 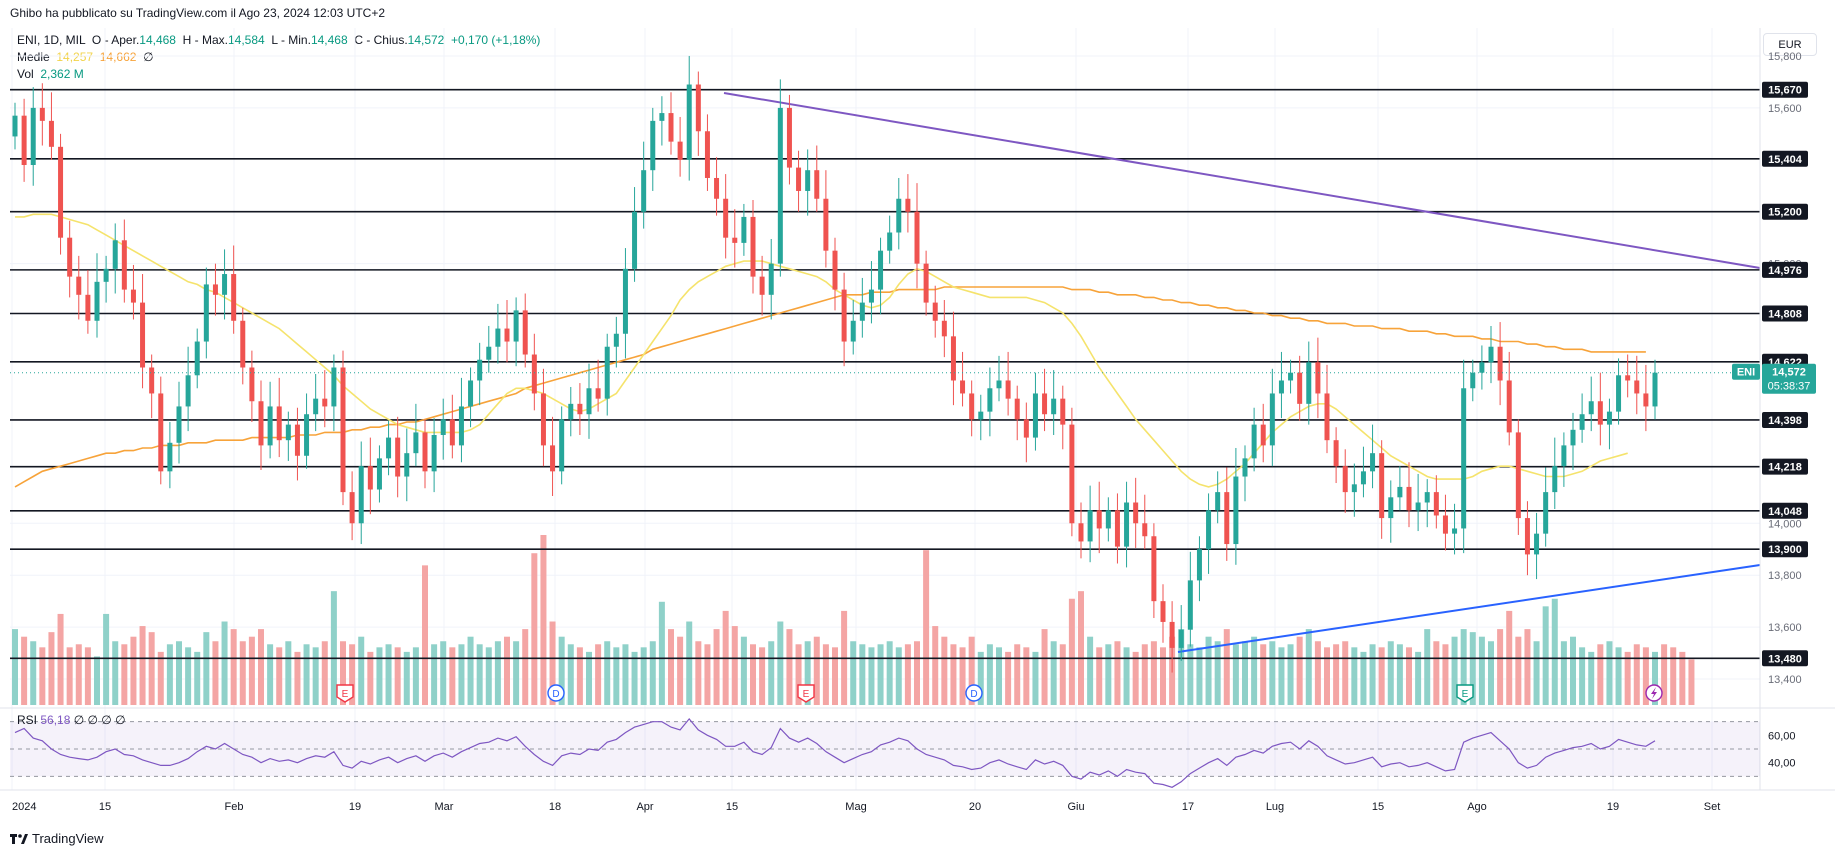 I want to click on footer-brand: TradingView, so click(x=57, y=838).